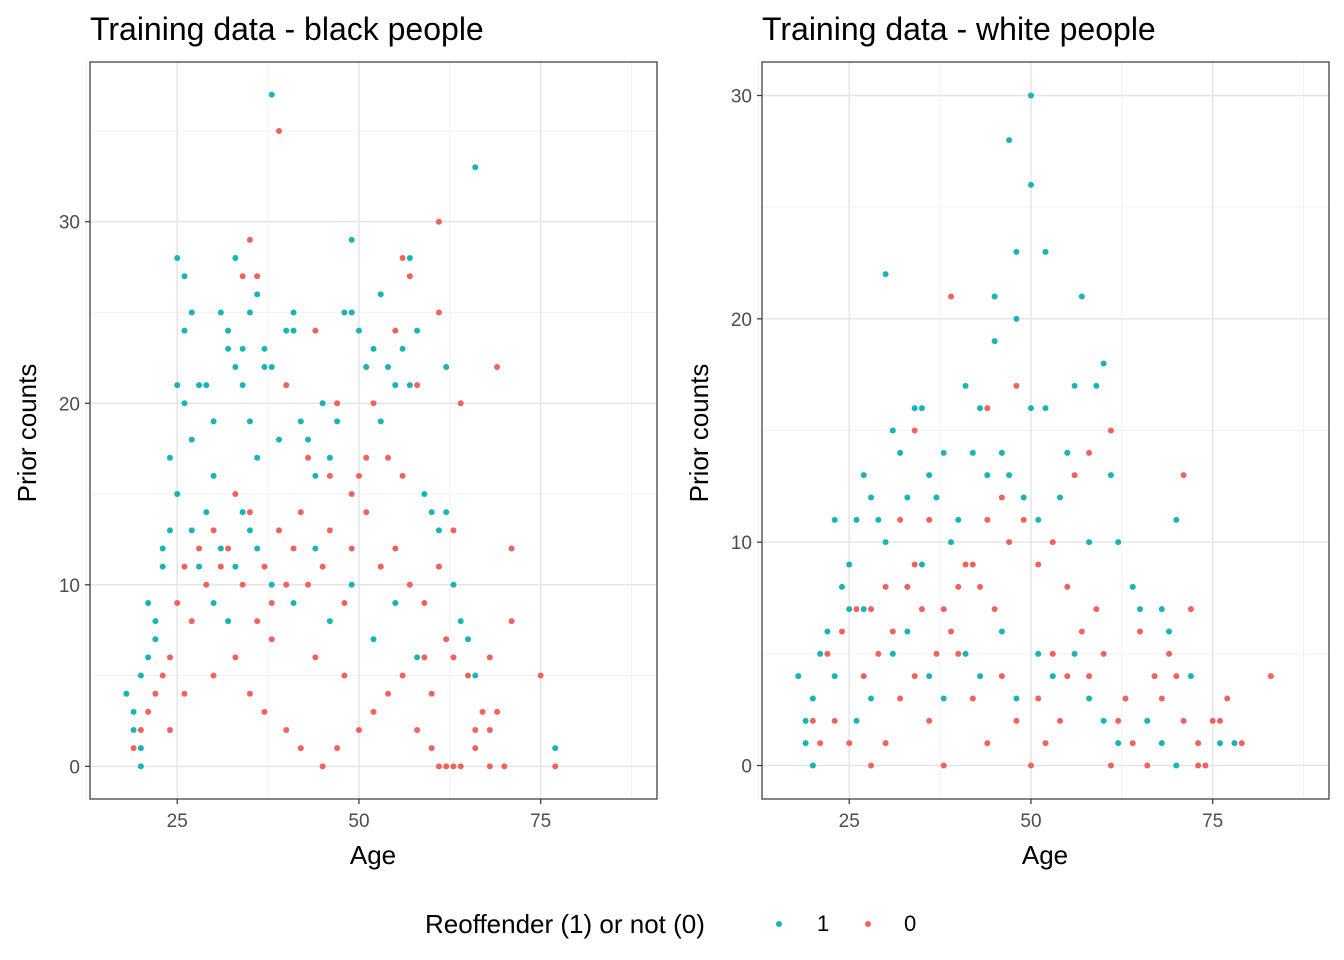 This screenshot has height=960, width=1344. What do you see at coordinates (177, 821) in the screenshot?
I see `x-tick-label: 25` at bounding box center [177, 821].